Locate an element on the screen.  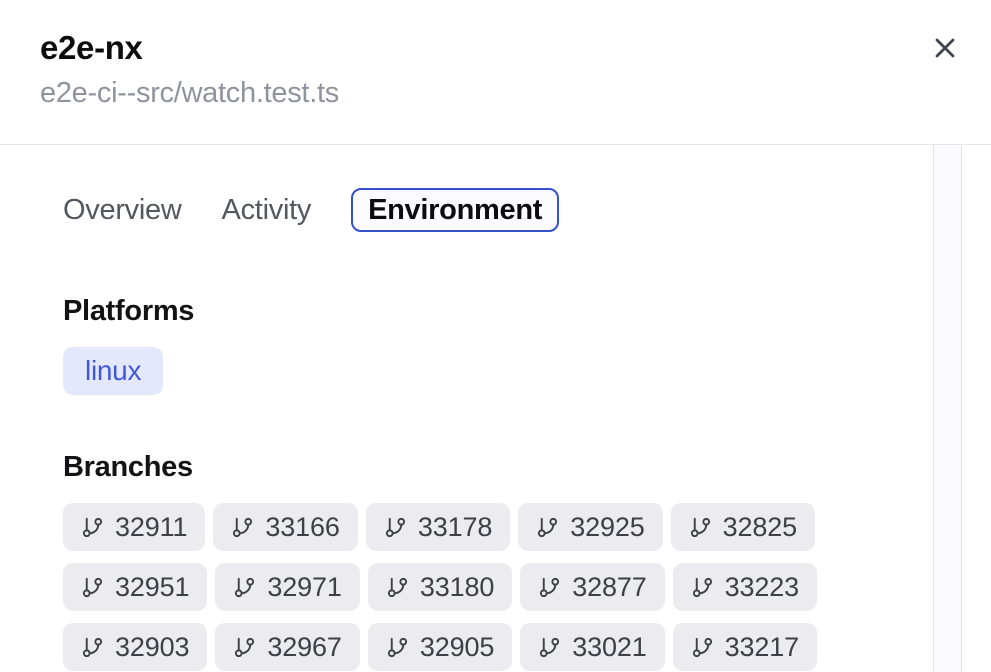
branch-badge: 33178 is located at coordinates (438, 527).